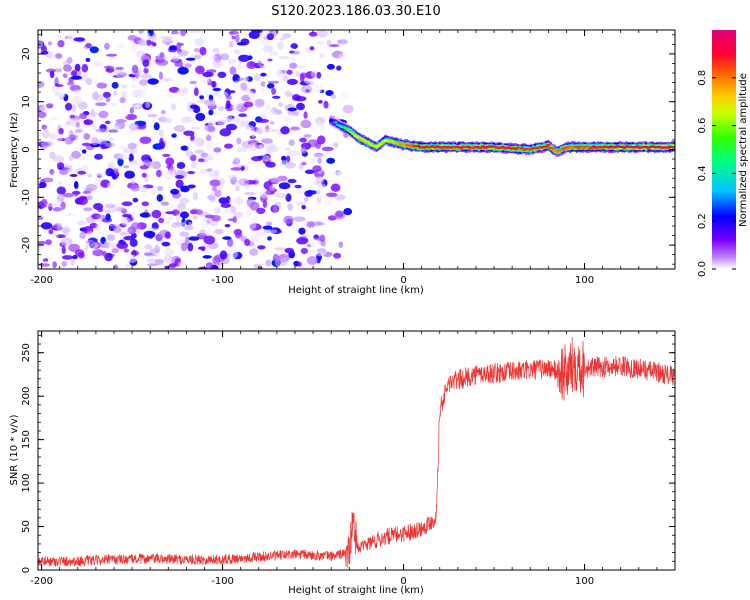  Describe the element at coordinates (702, 78) in the screenshot. I see `colorbar-tick-label: 0.8` at that location.